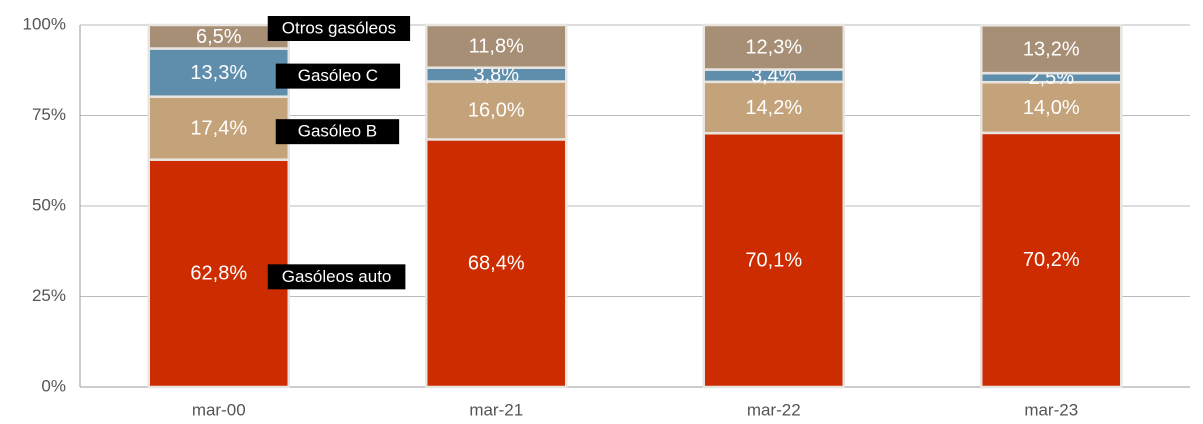 This screenshot has width=1203, height=424. I want to click on legend-item: Gasóleos auto, so click(336, 277).